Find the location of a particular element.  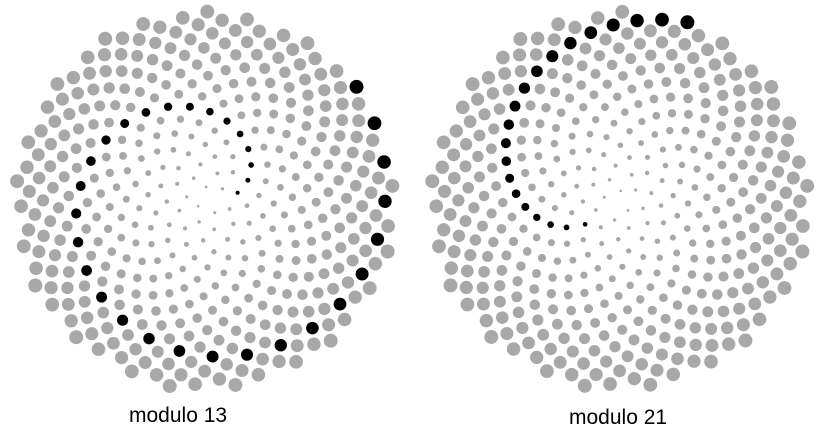

caption-modulo-21: modulo 21 is located at coordinates (618, 417).